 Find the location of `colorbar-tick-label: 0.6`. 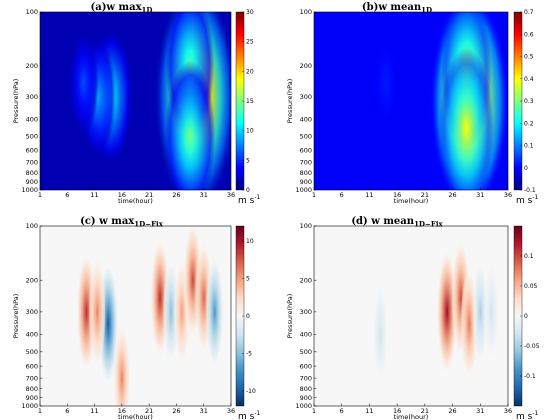

colorbar-tick-label: 0.6 is located at coordinates (529, 34).